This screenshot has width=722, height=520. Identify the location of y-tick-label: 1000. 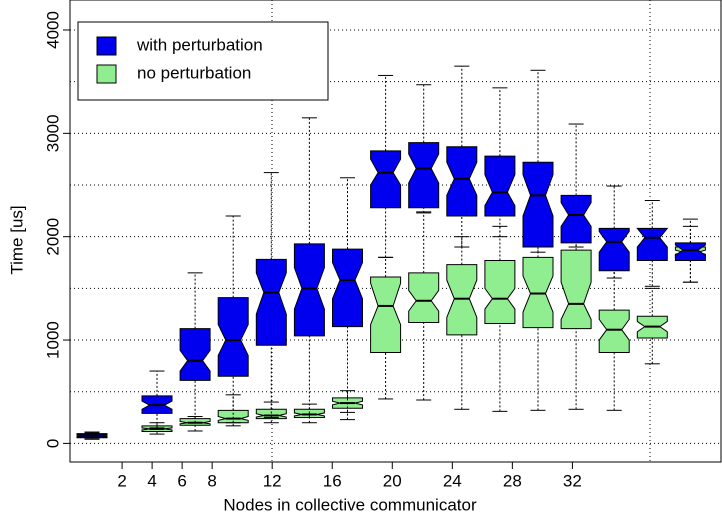
(52, 340).